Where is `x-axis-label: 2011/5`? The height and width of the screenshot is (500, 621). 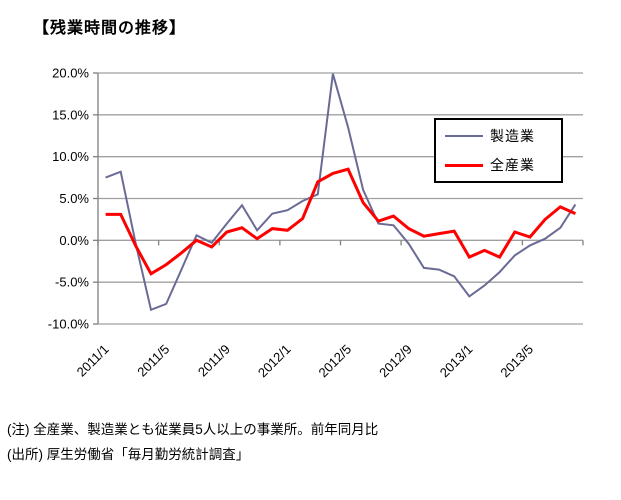
x-axis-label: 2011/5 is located at coordinates (153, 361).